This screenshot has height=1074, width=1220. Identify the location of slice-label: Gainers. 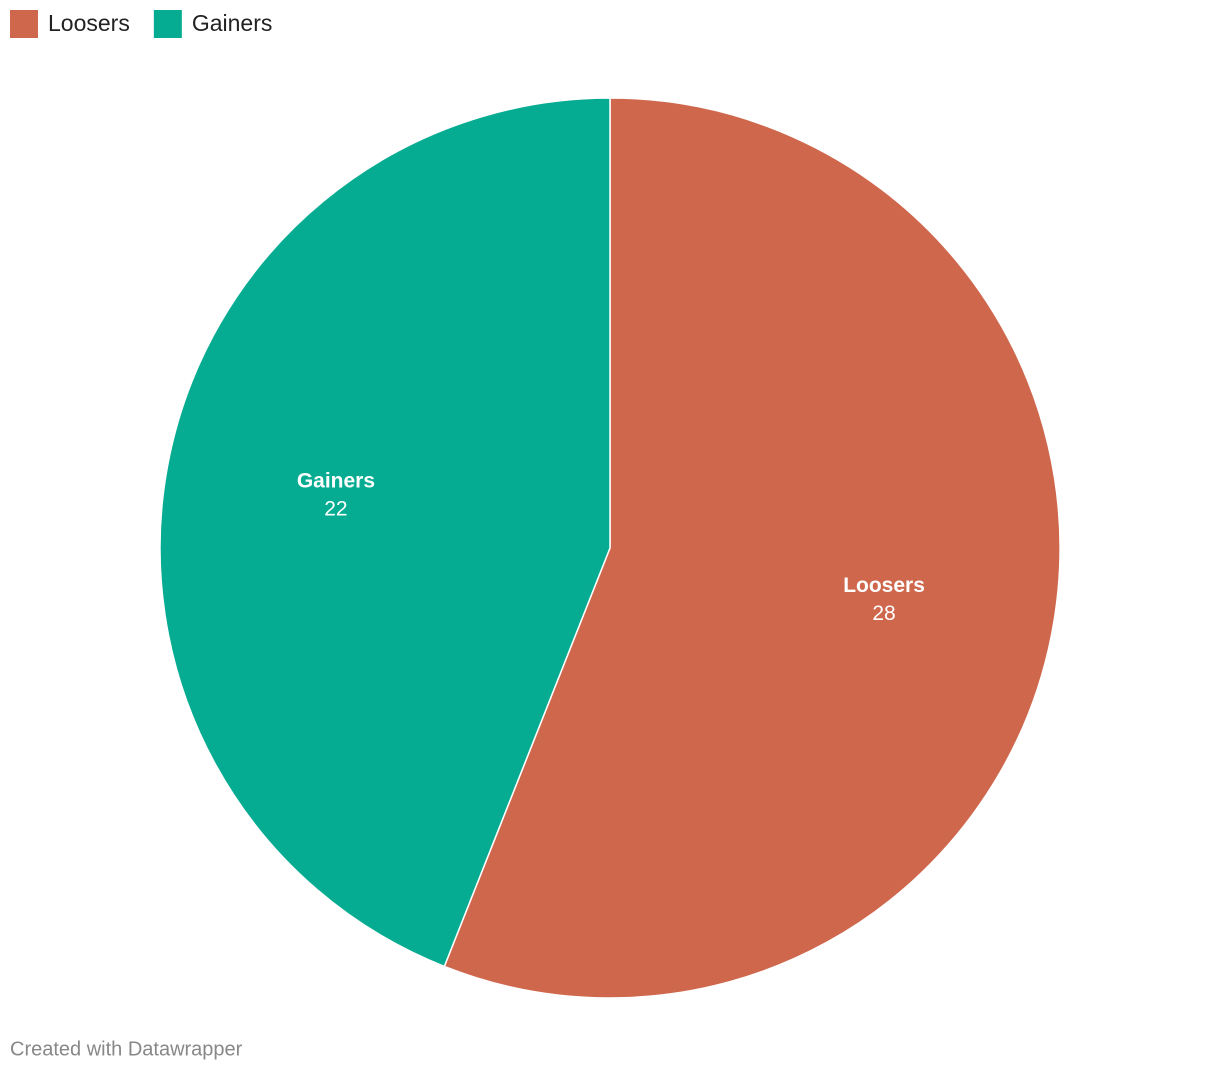
(336, 480).